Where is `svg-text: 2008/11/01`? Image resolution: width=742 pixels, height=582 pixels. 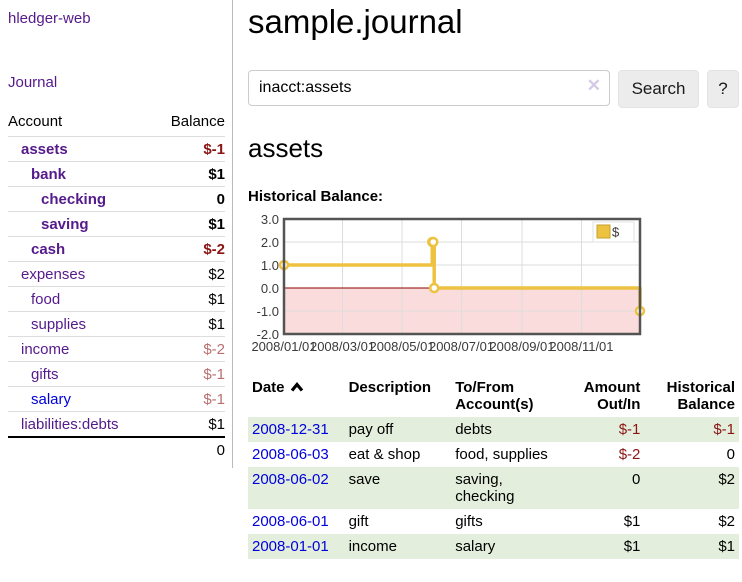
svg-text: 2008/11/01 is located at coordinates (581, 346).